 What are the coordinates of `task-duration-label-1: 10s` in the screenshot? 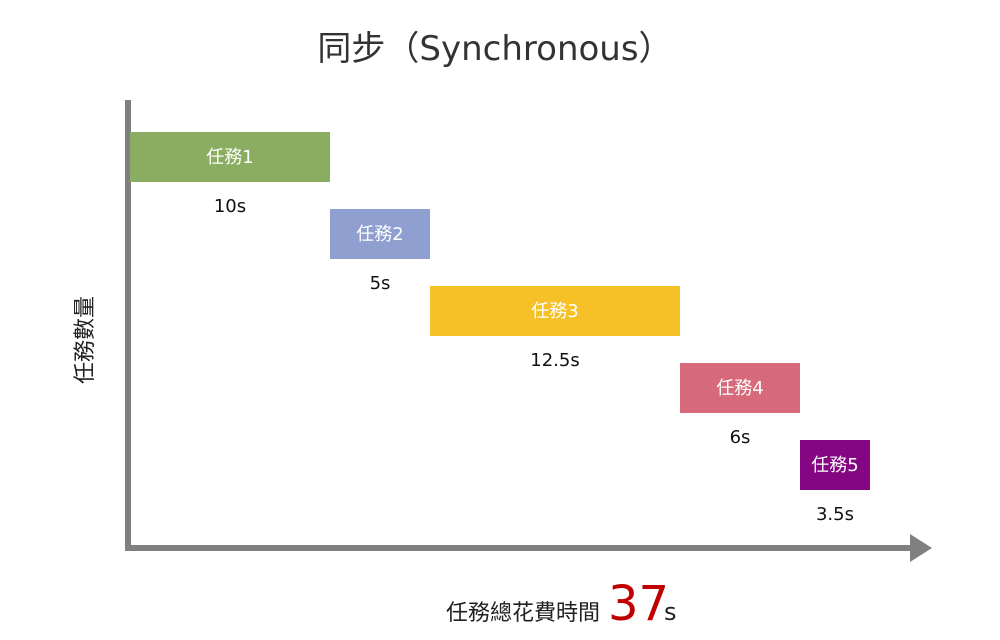 It's located at (230, 206).